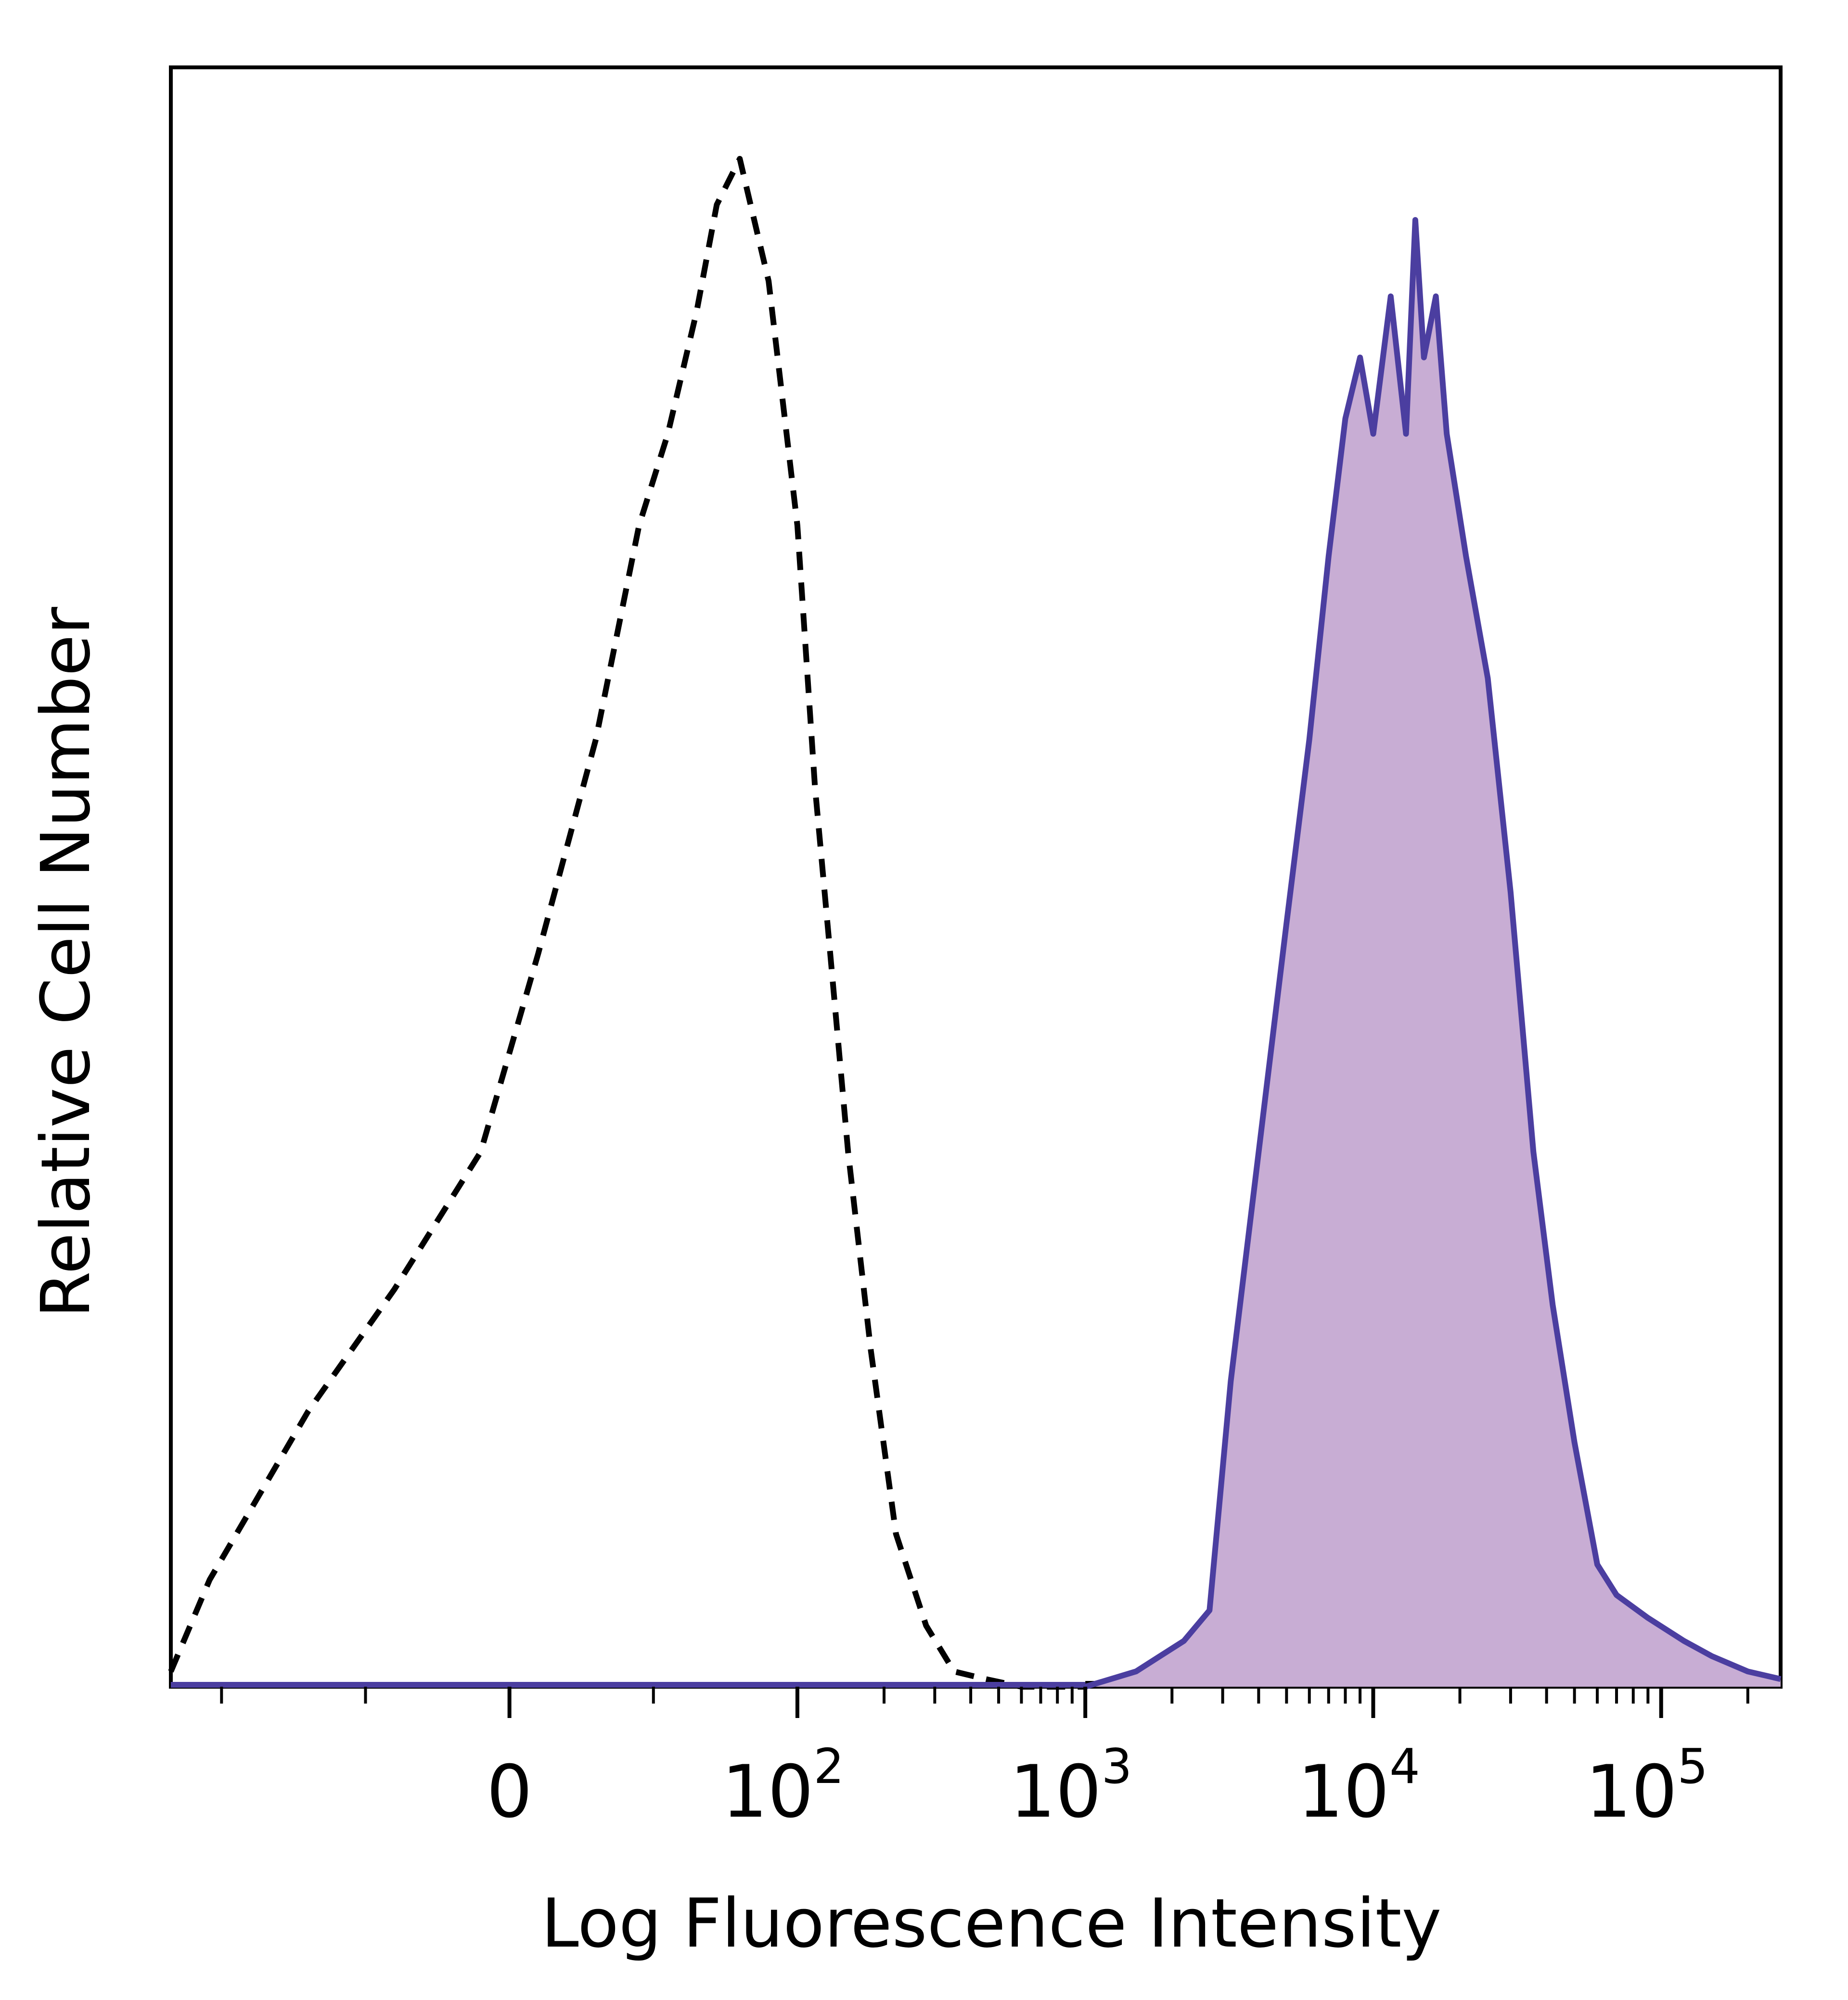 The height and width of the screenshot is (2000, 1848). Describe the element at coordinates (1071, 1786) in the screenshot. I see `x-tick-label: 10³` at that location.